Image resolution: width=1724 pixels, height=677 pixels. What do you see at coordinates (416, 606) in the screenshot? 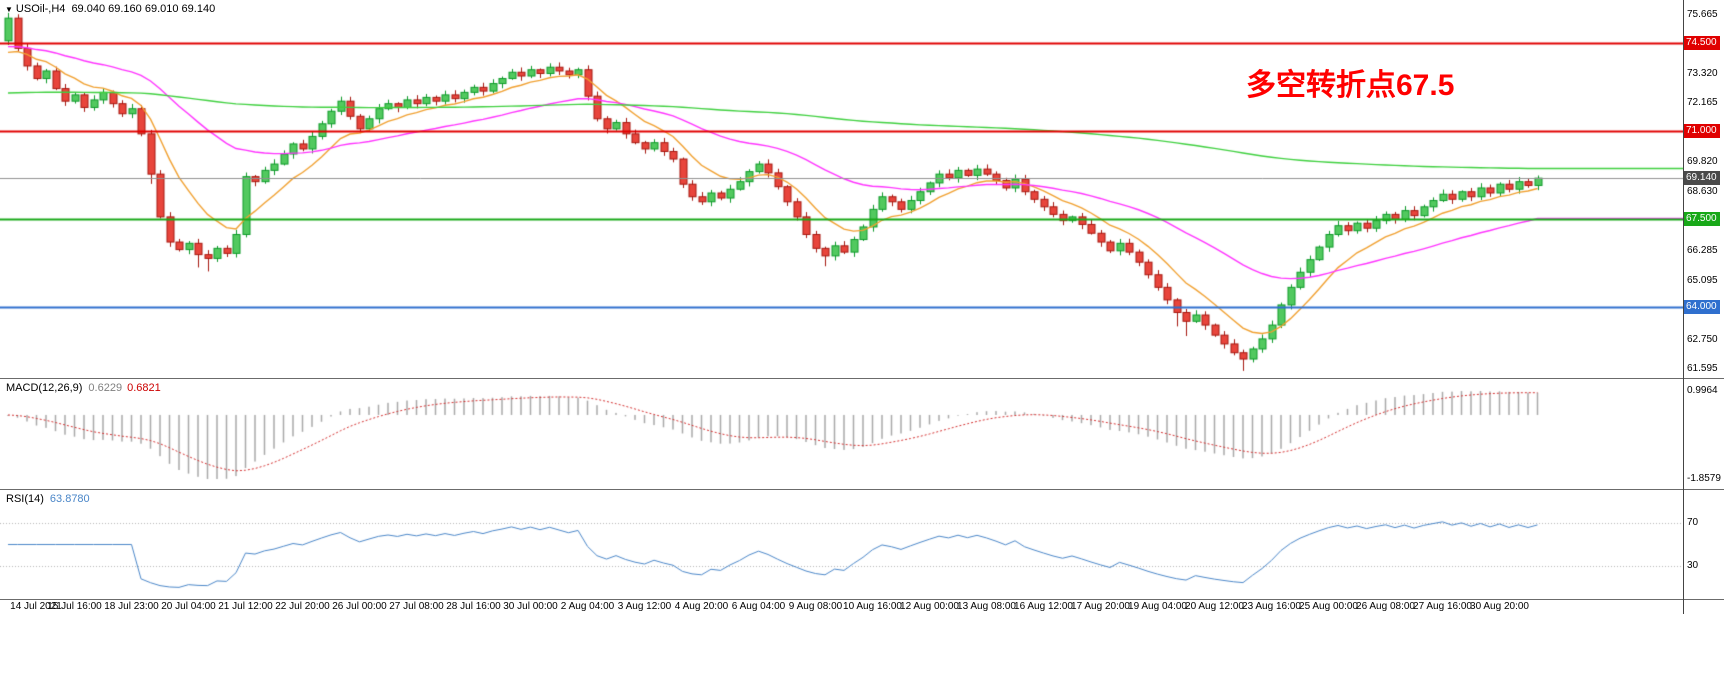
I see `time-axis-label: 27 Jul 08:00` at bounding box center [416, 606].